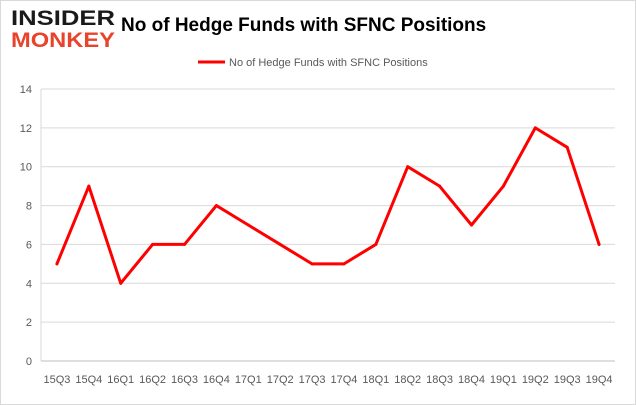  What do you see at coordinates (63, 40) in the screenshot?
I see `logo-line-monkey: MONKEY` at bounding box center [63, 40].